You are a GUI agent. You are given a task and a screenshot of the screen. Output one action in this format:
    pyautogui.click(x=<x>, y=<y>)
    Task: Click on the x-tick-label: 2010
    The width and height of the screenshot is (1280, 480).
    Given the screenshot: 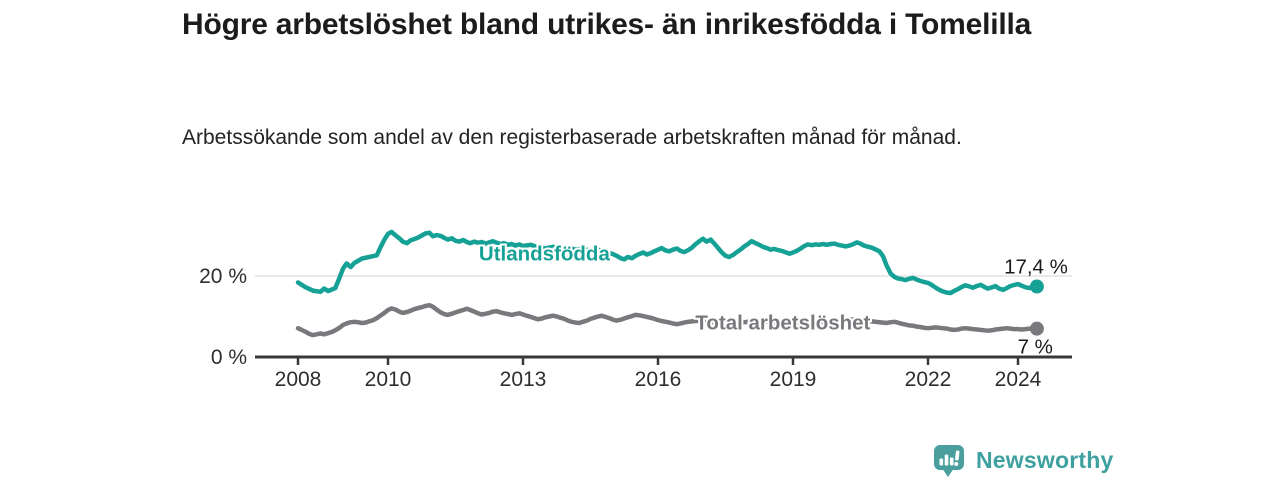 What is the action you would take?
    pyautogui.click(x=388, y=379)
    